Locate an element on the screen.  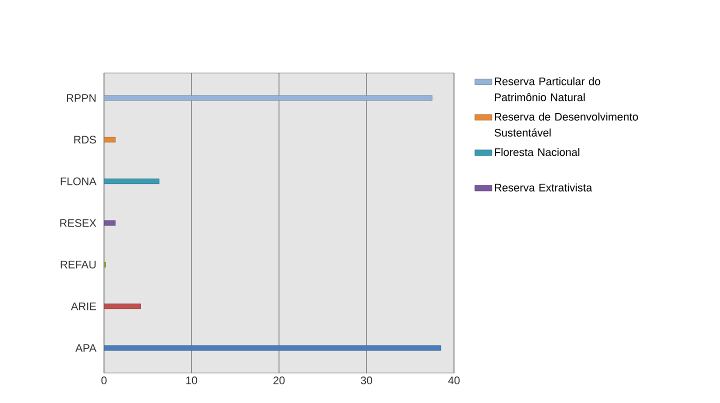
y-tick-label: FLONA is located at coordinates (78, 181).